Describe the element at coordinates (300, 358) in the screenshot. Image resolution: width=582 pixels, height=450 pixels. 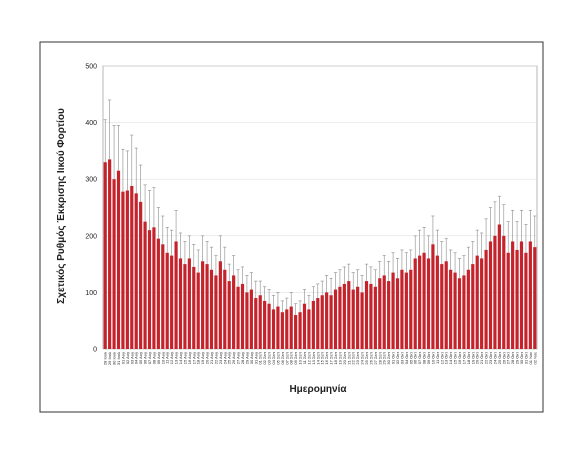
I see `x-tick-label: 10 Σεπ` at that location.